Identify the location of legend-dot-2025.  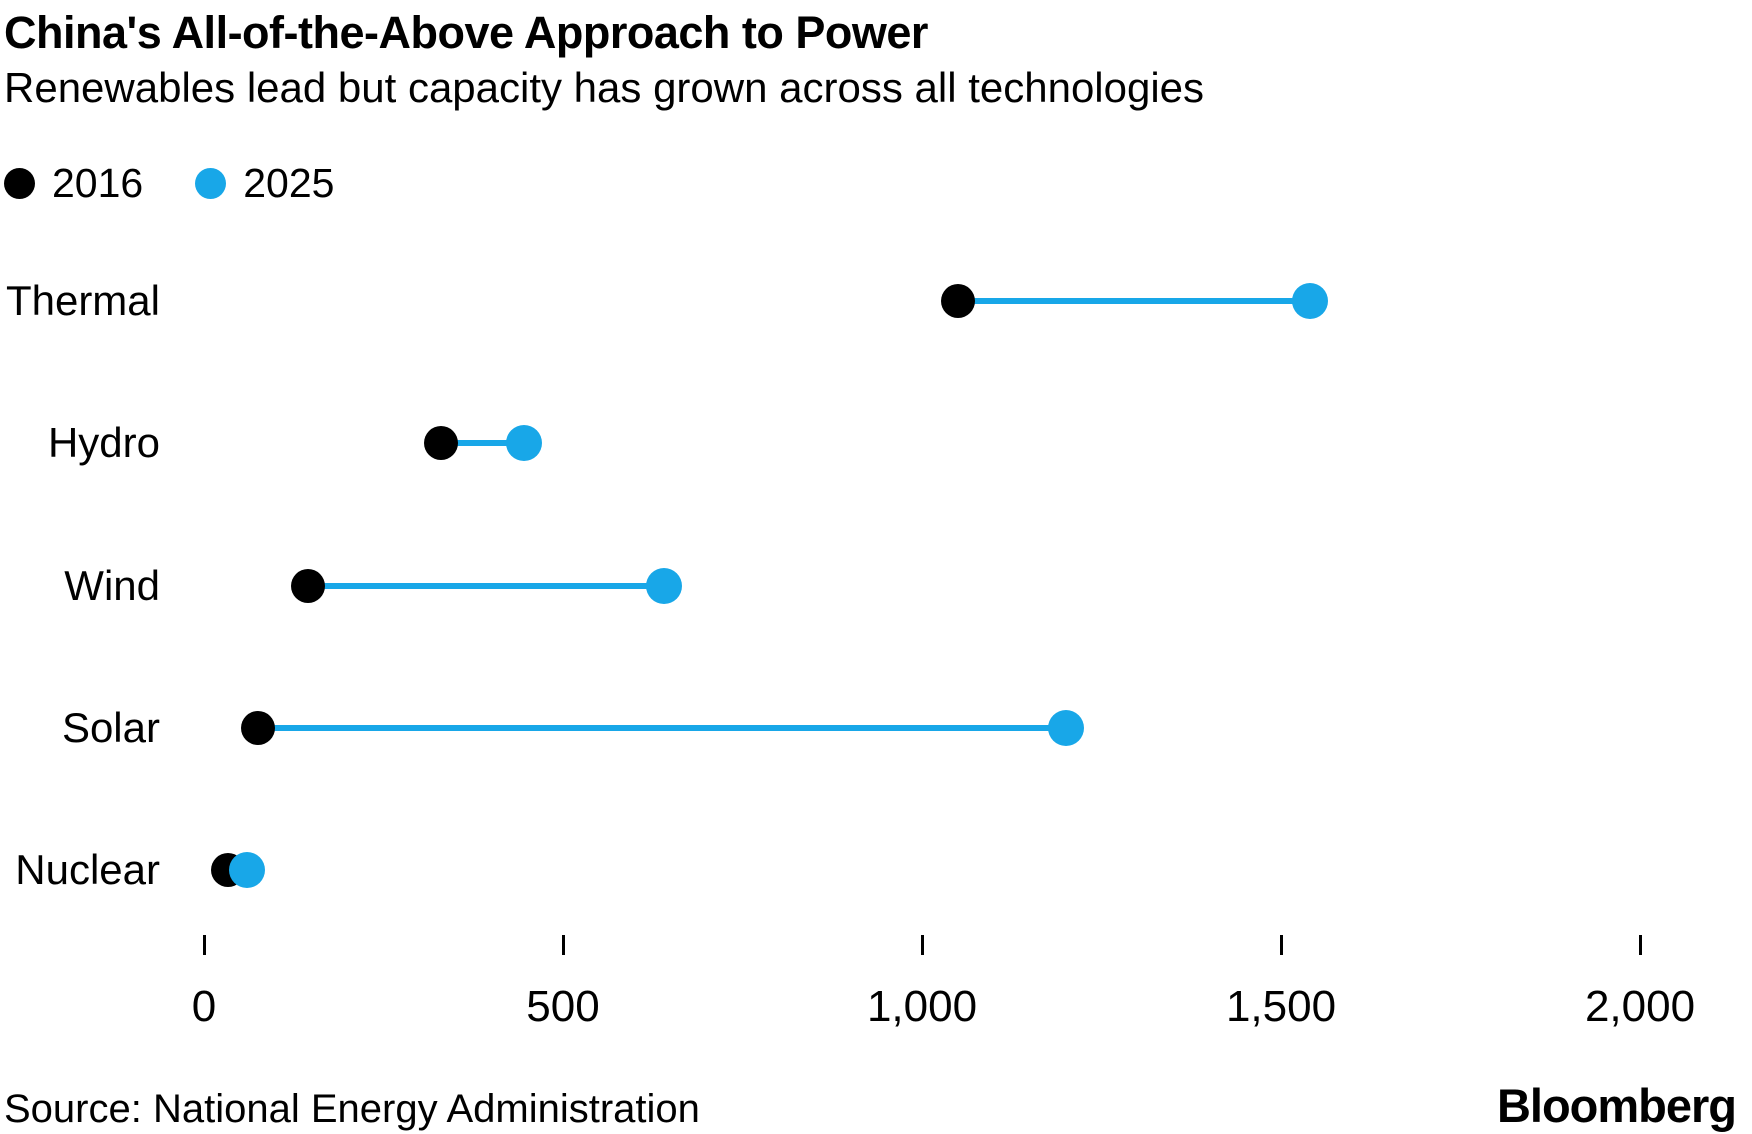
(211, 183).